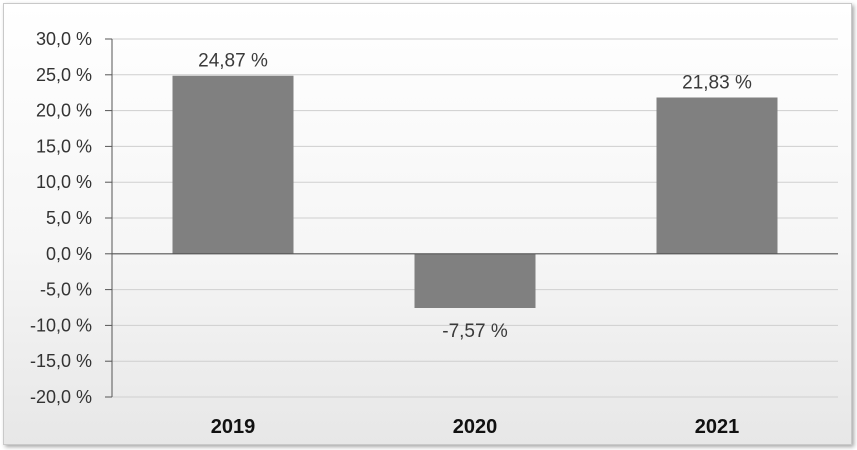 This screenshot has height=450, width=857. I want to click on y-tick-label: 0,0 %, so click(69, 254).